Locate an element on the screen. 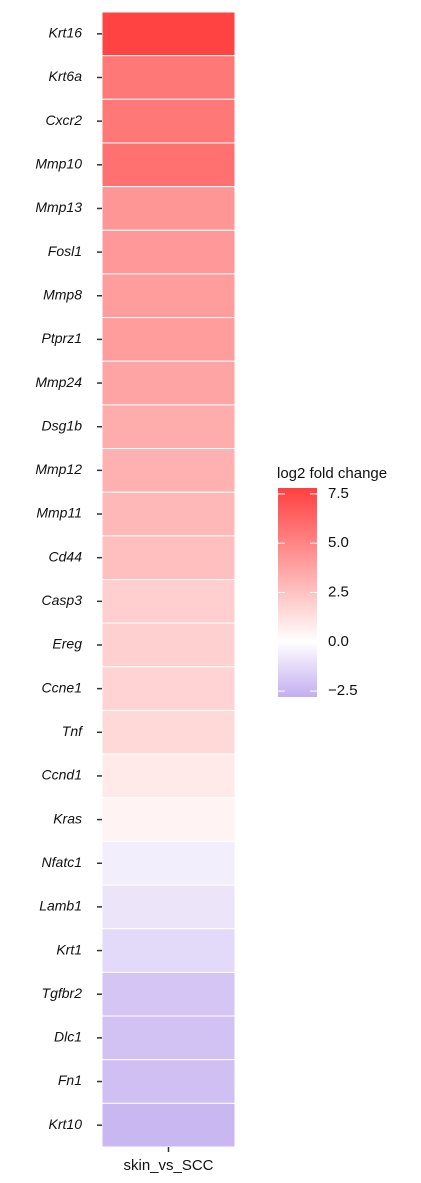  y-tick-label: Mmp24 is located at coordinates (58, 382).